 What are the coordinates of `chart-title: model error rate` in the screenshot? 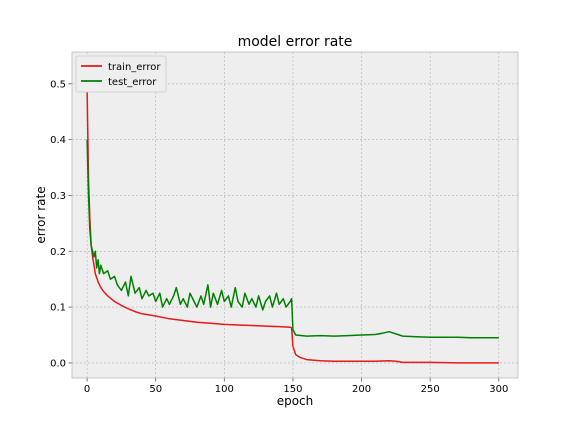 It's located at (295, 42).